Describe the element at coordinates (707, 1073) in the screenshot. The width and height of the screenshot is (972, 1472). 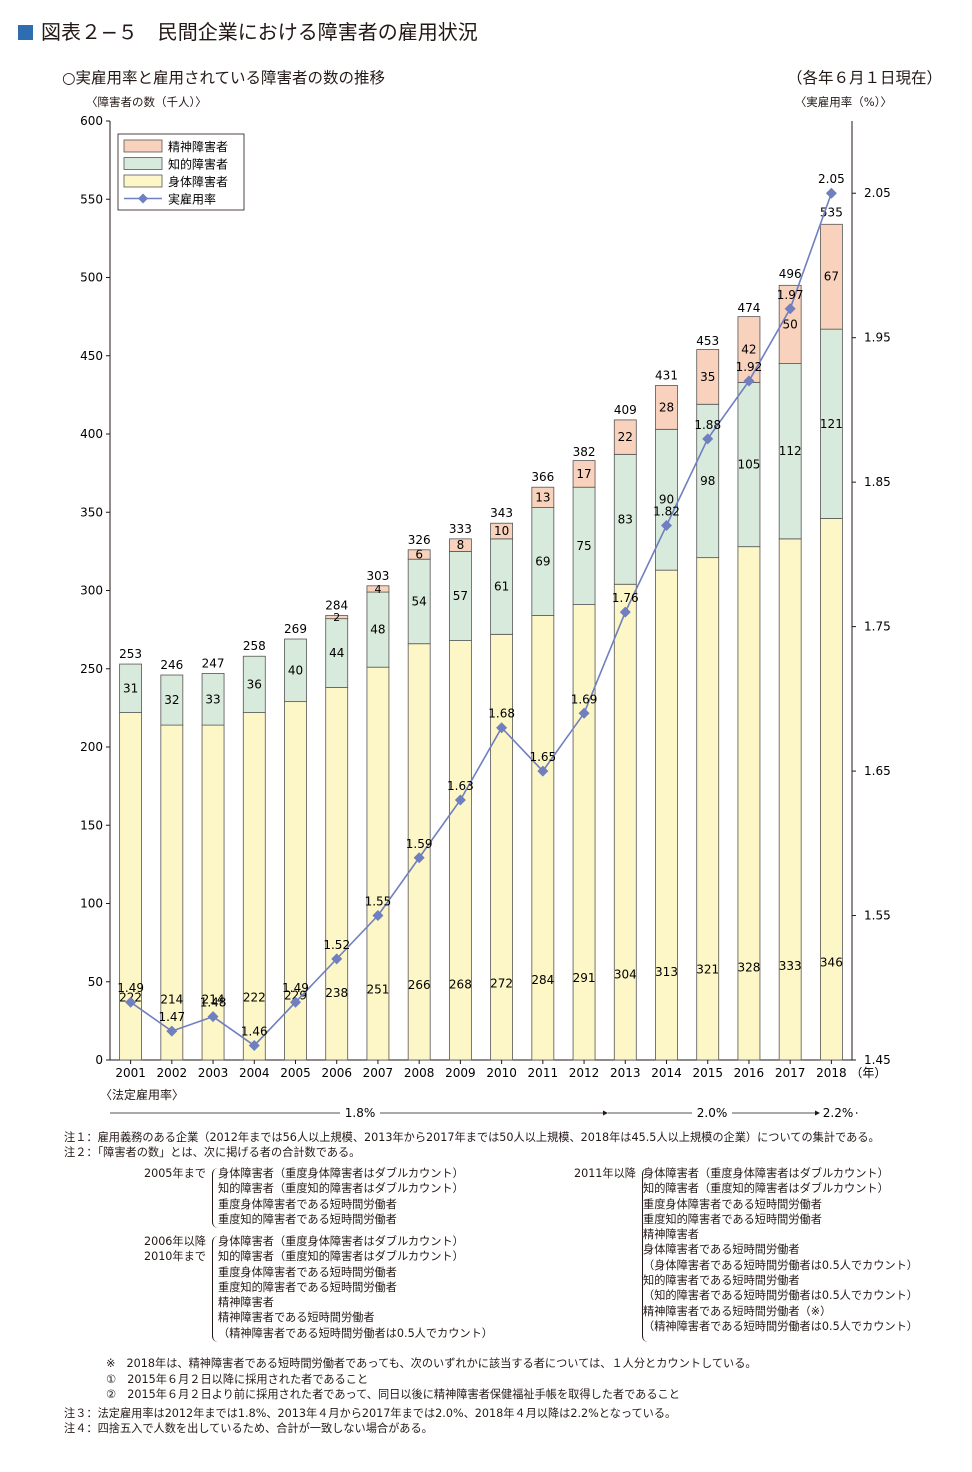
I see `x-tick-label: 2015` at that location.